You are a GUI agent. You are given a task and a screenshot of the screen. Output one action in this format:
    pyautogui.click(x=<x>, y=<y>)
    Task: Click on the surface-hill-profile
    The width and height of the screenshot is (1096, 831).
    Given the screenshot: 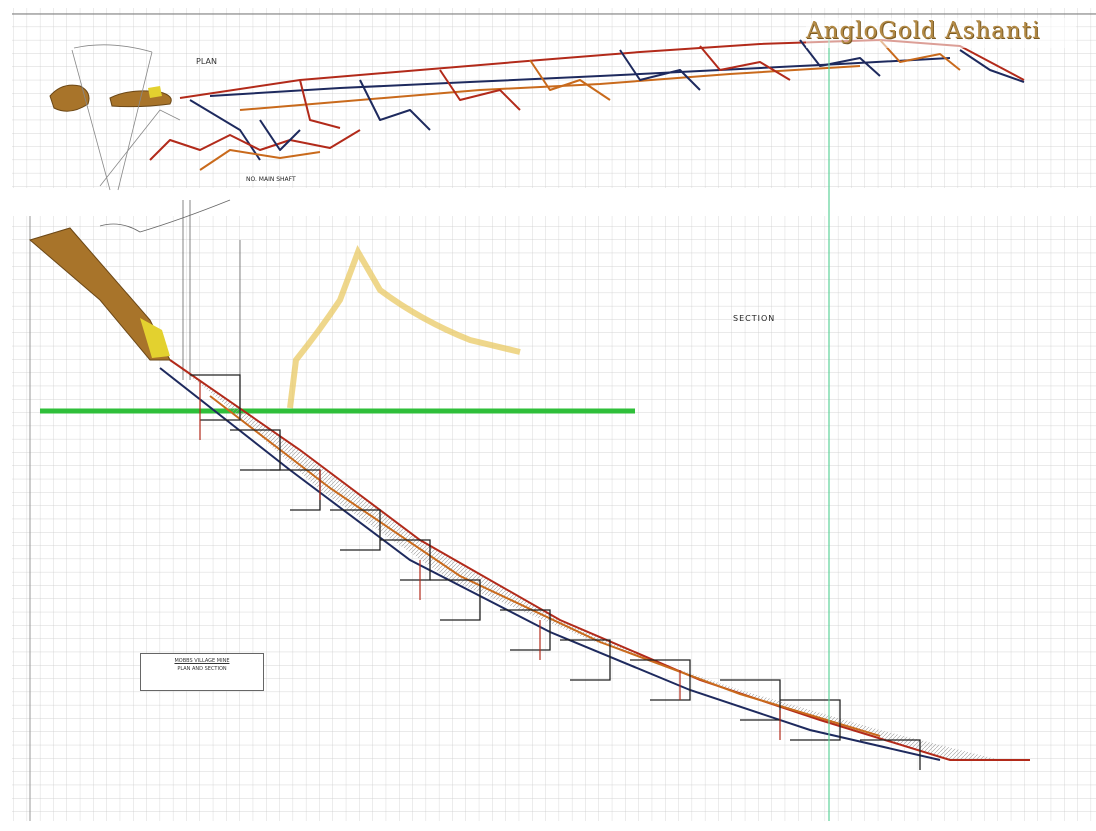 What is the action you would take?
    pyautogui.click(x=404, y=327)
    